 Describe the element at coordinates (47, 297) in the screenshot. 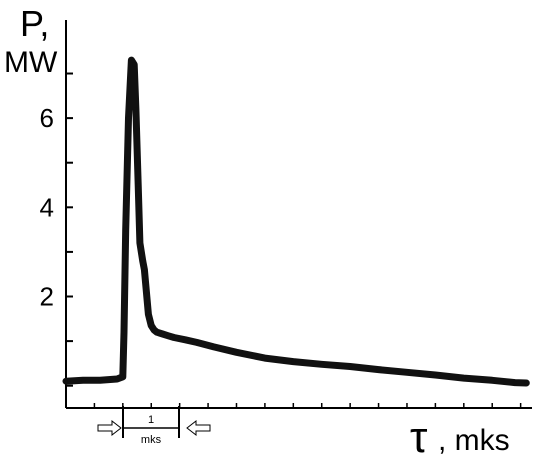

I see `y-tick-label: 2` at that location.